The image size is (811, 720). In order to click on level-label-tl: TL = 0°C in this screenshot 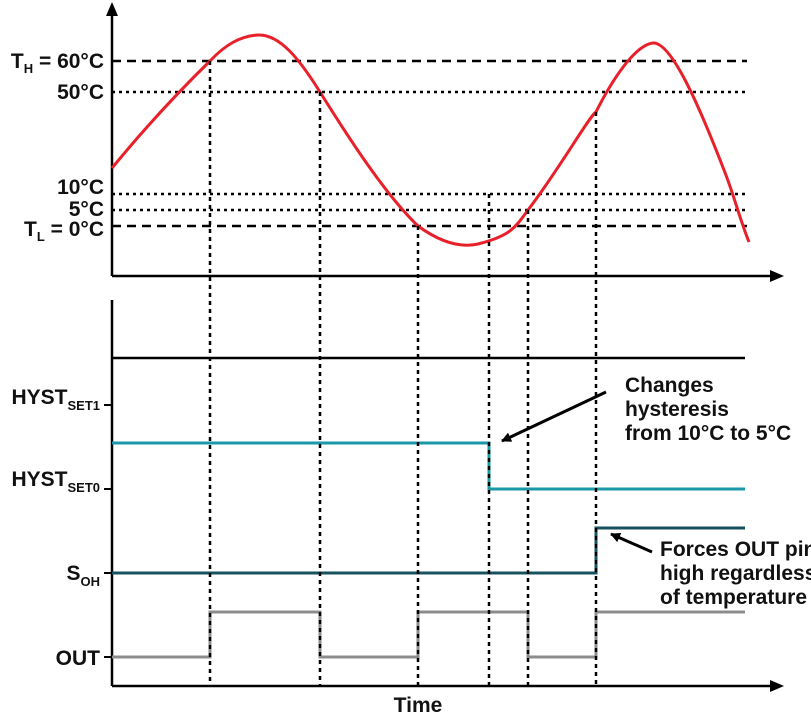, I will do `click(64, 231)`.